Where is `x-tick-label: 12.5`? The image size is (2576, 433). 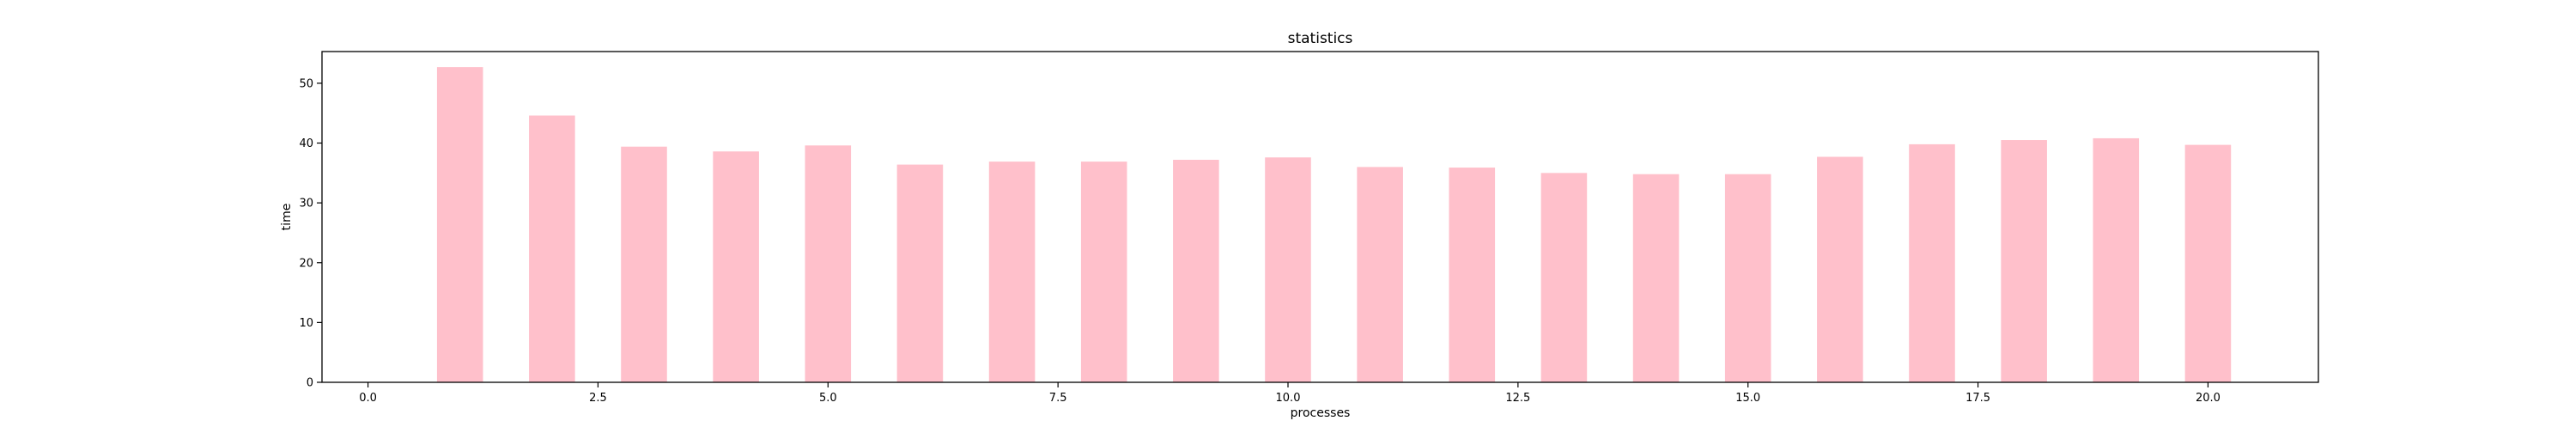
x-tick-label: 12.5 is located at coordinates (1517, 398).